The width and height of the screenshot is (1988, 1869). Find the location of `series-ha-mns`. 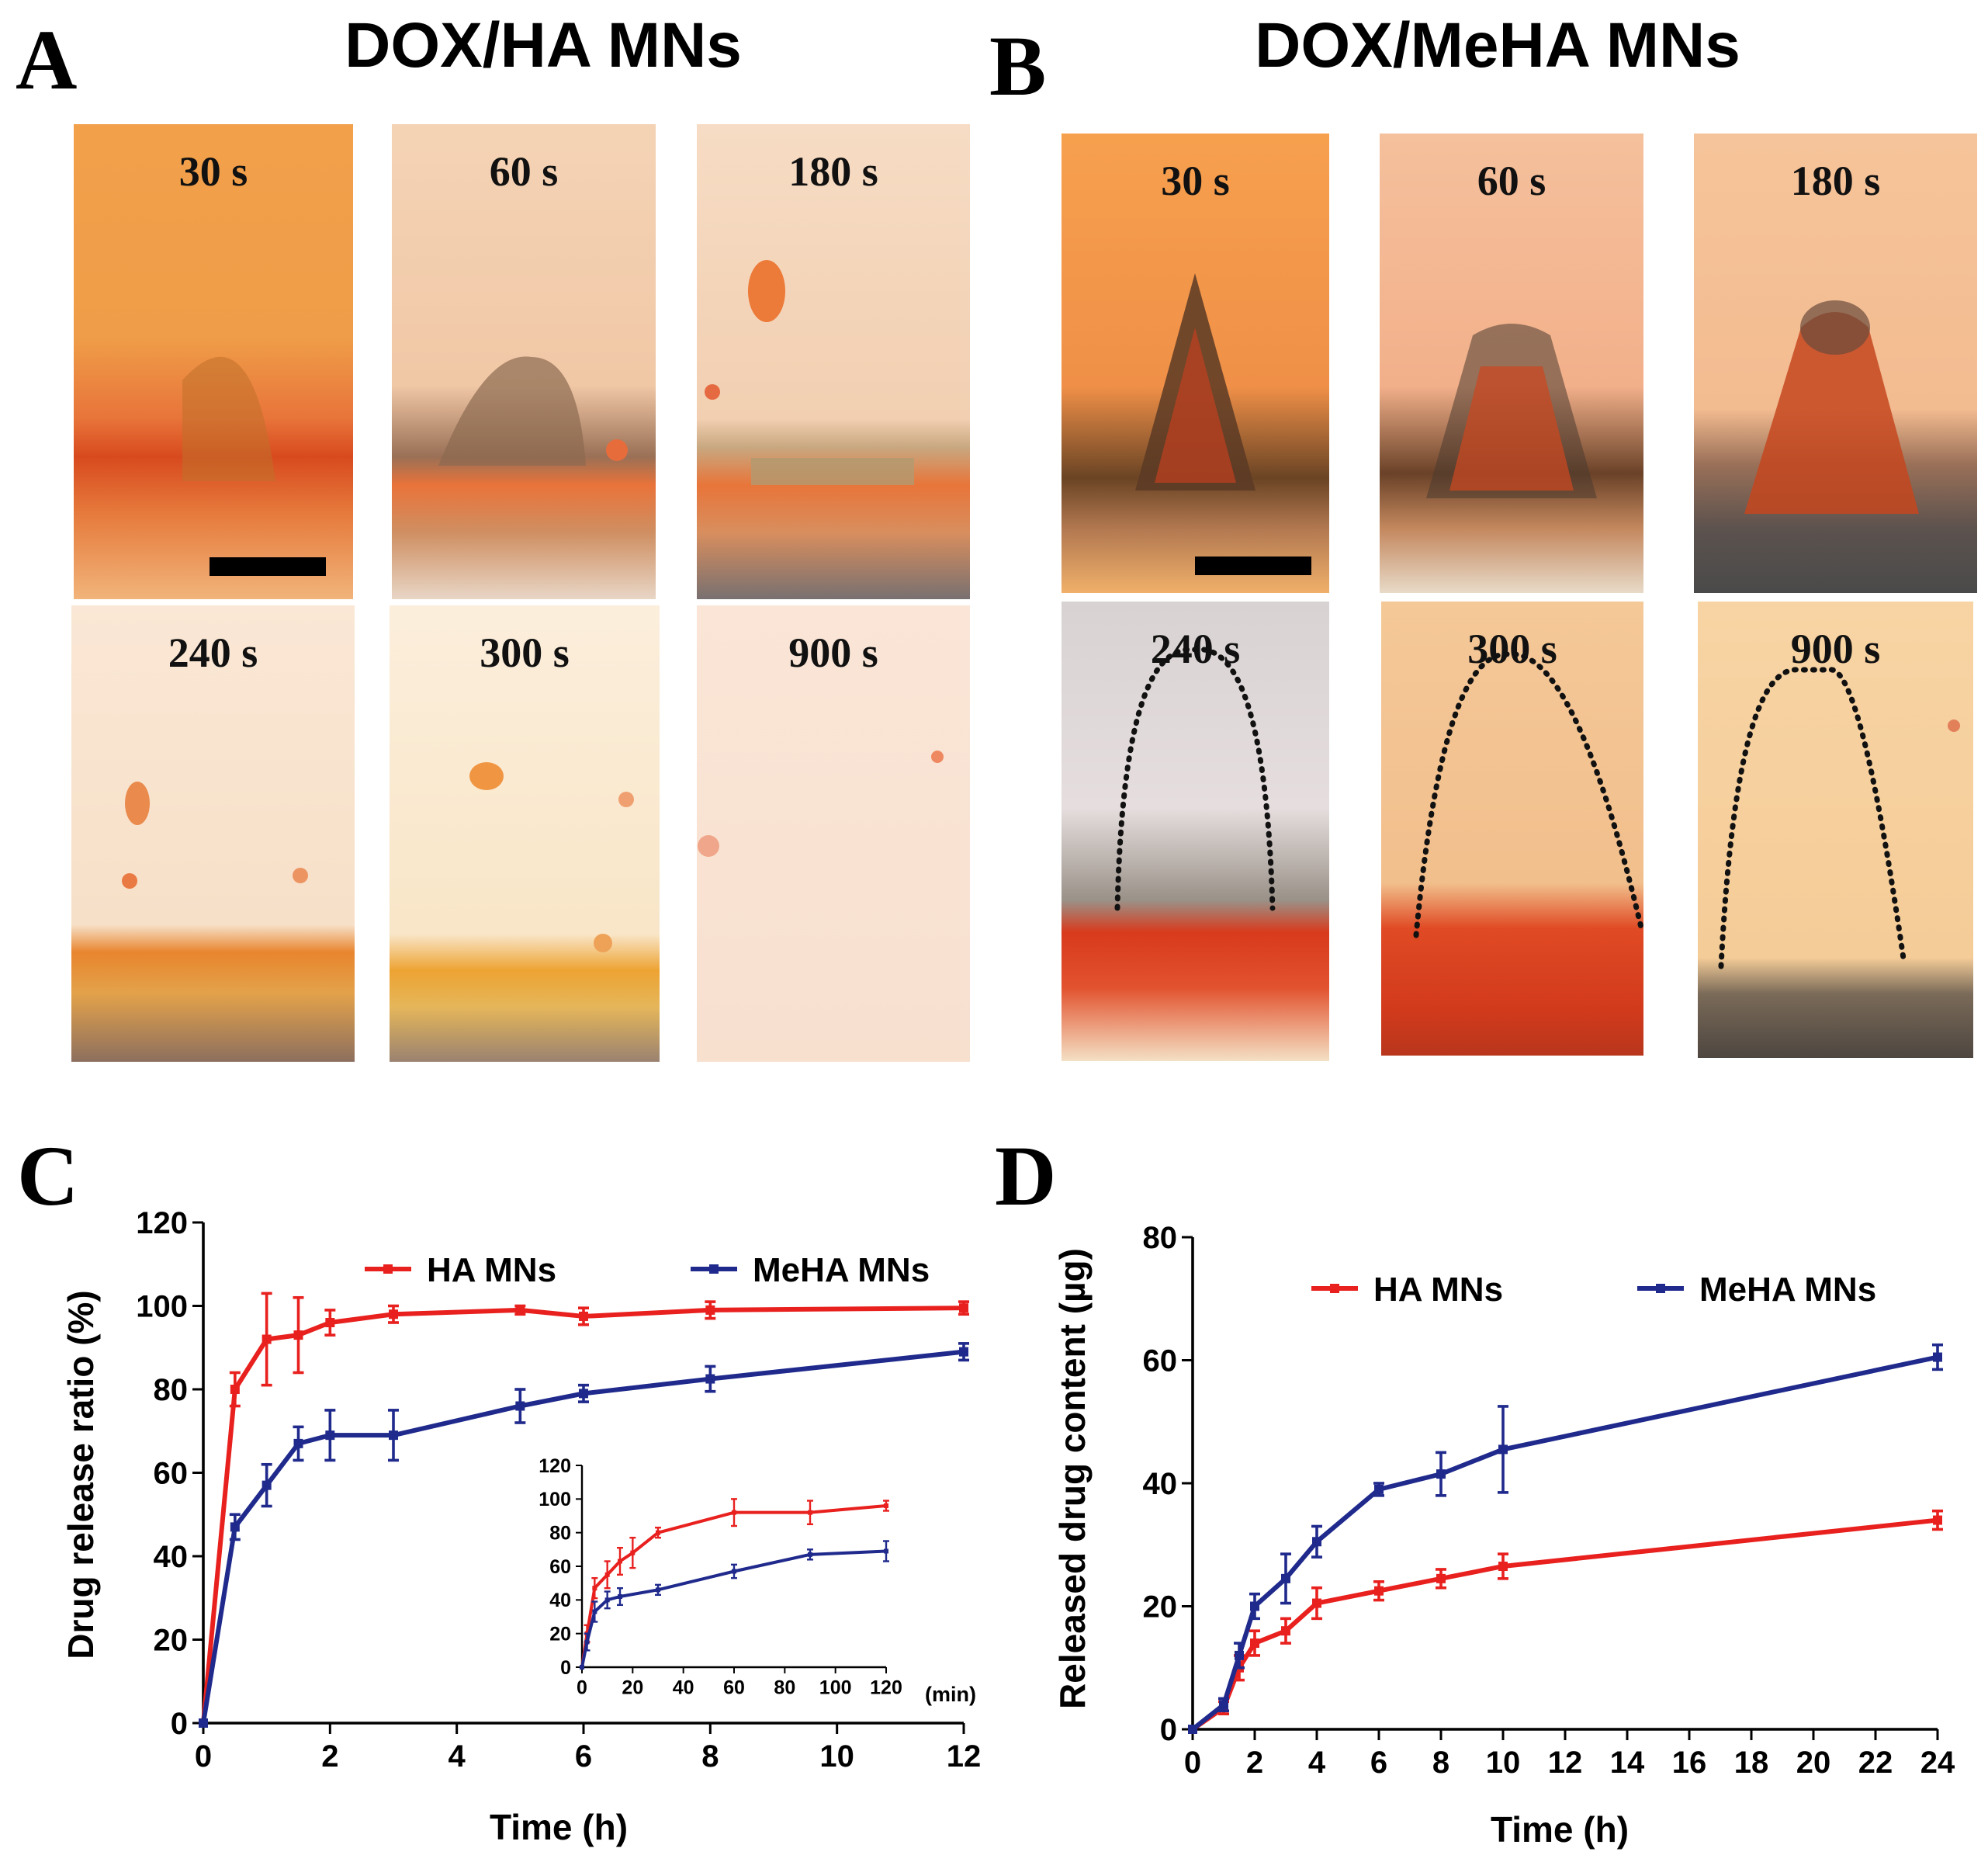

series-ha-mns is located at coordinates (734, 1584).